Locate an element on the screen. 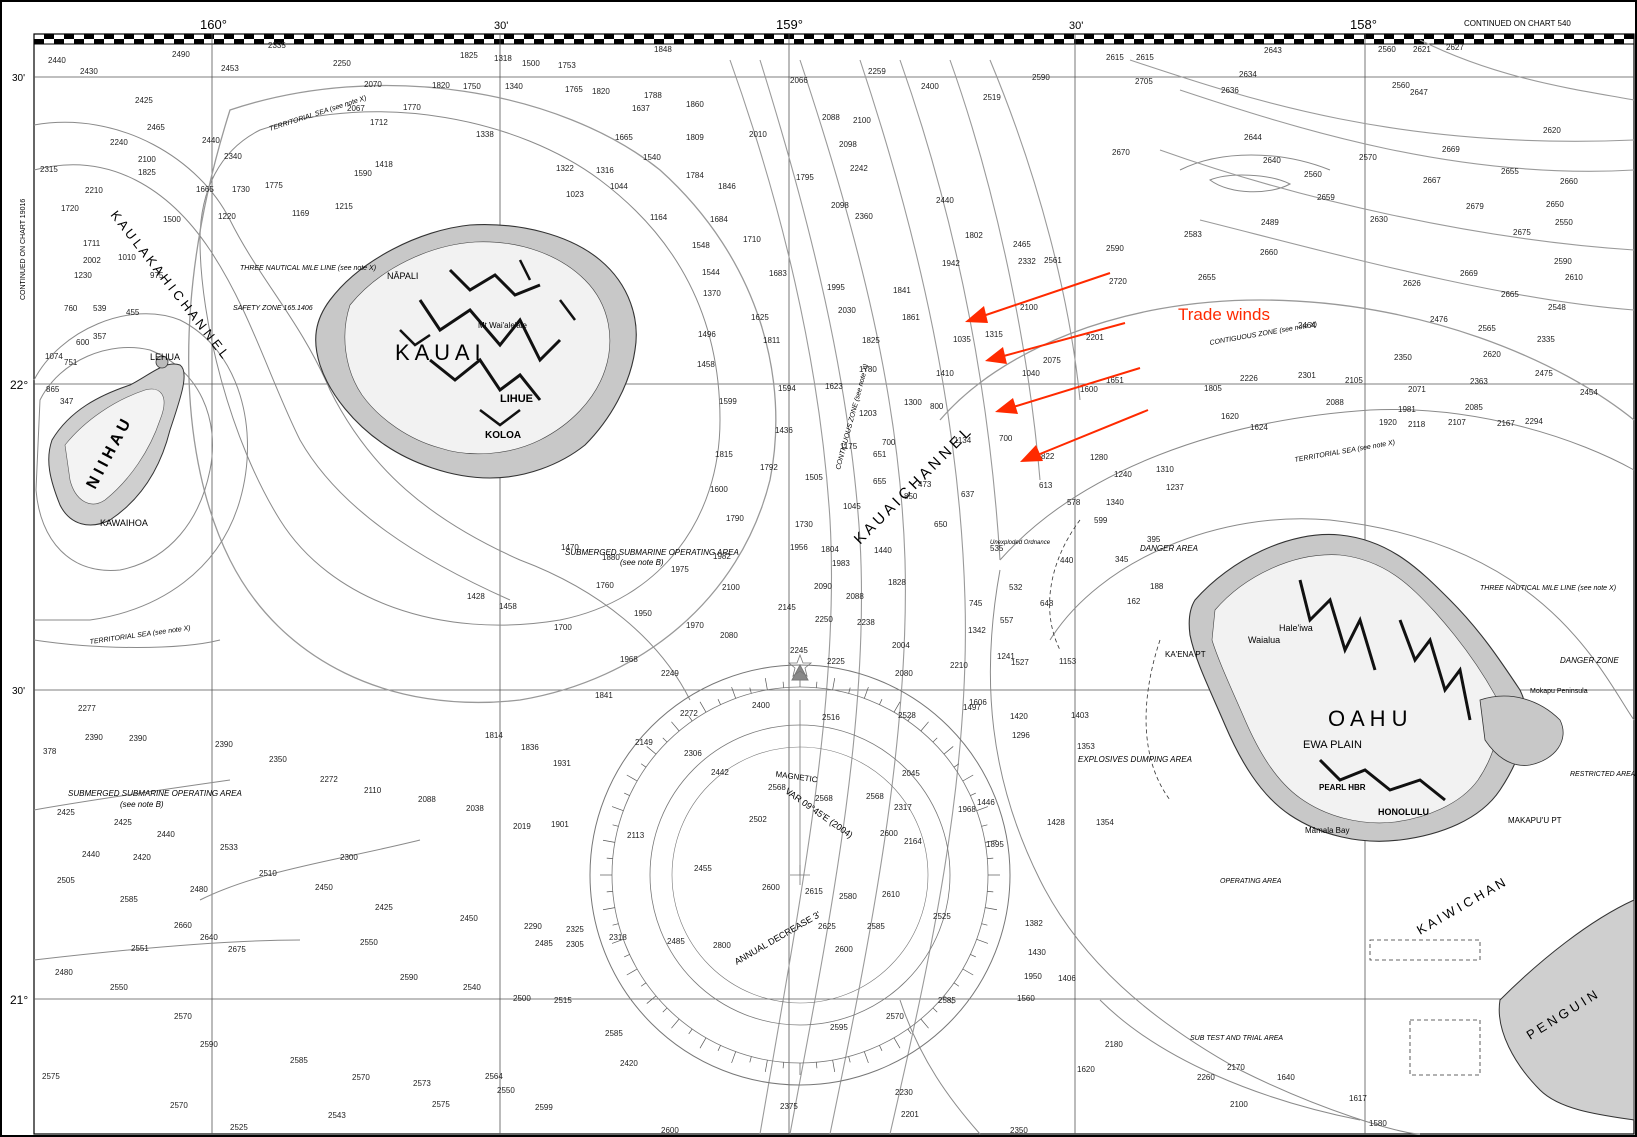 This screenshot has width=1637, height=1137. depth-sounding: 1403 is located at coordinates (1080, 715).